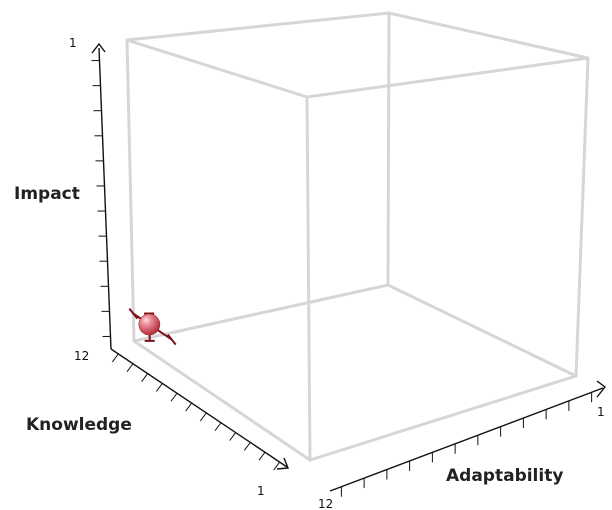 The image size is (612, 510). What do you see at coordinates (308, 278) in the screenshot?
I see `cube-edge-front-vertical` at bounding box center [308, 278].